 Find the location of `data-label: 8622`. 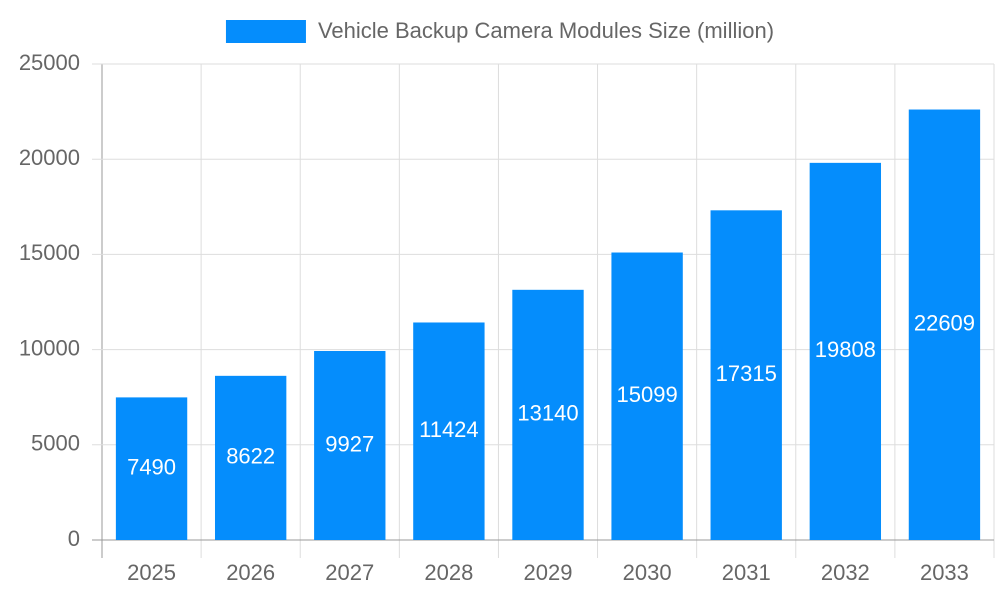

data-label: 8622 is located at coordinates (250, 456).